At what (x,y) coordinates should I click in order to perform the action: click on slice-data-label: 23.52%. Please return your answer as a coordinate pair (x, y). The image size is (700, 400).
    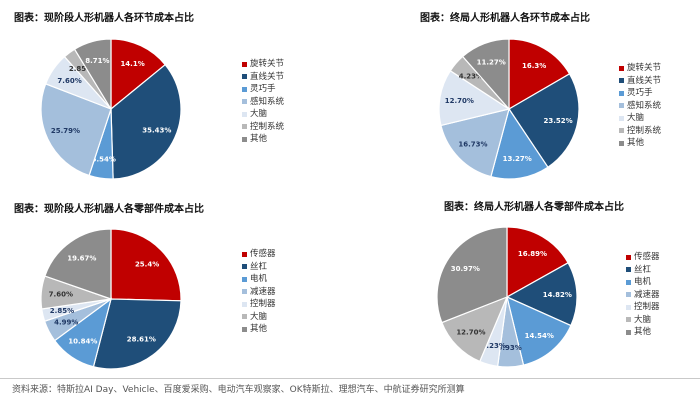
    Looking at the image, I should click on (558, 121).